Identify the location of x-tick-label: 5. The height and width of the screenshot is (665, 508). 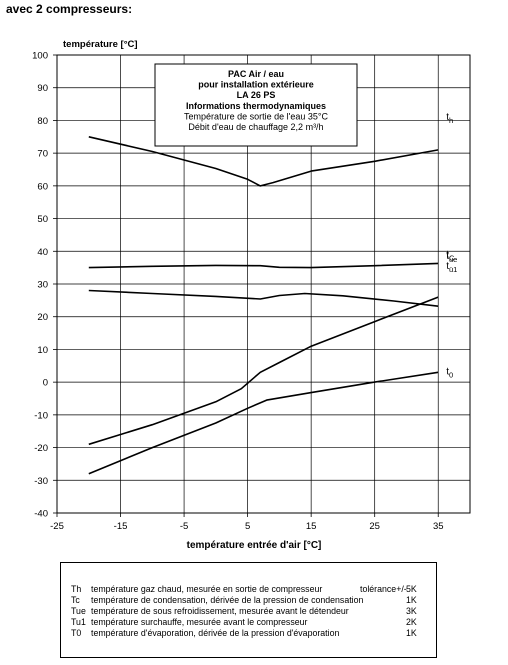
(247, 526).